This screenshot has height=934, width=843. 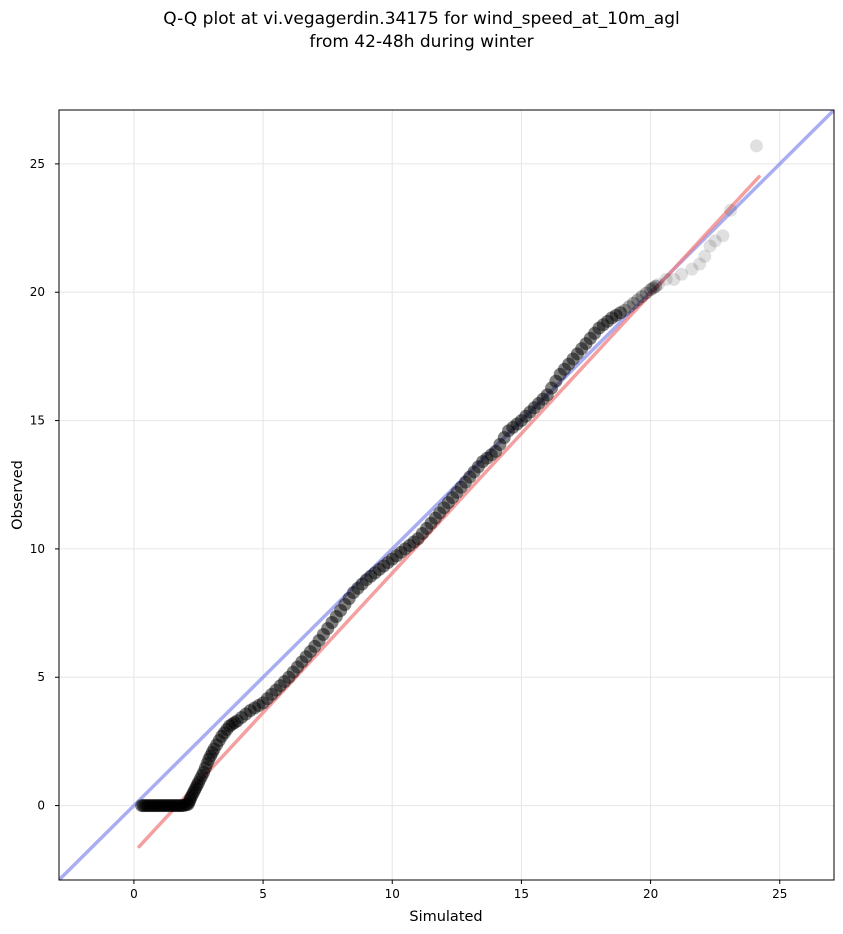 I want to click on x-tick-label: 25, so click(x=779, y=894).